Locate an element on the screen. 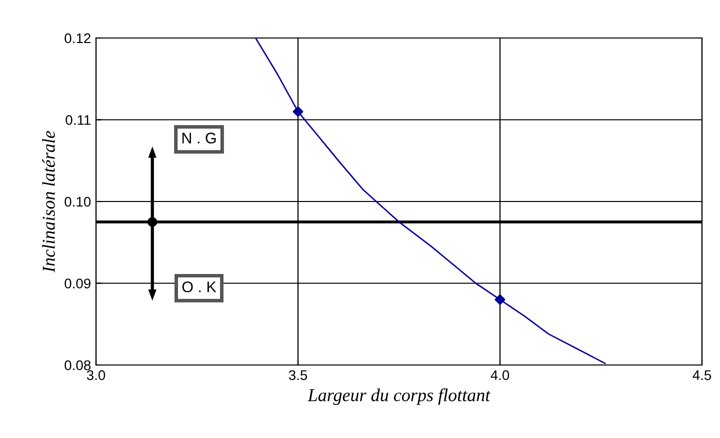  x-tick-label: 3.0 is located at coordinates (96, 375).